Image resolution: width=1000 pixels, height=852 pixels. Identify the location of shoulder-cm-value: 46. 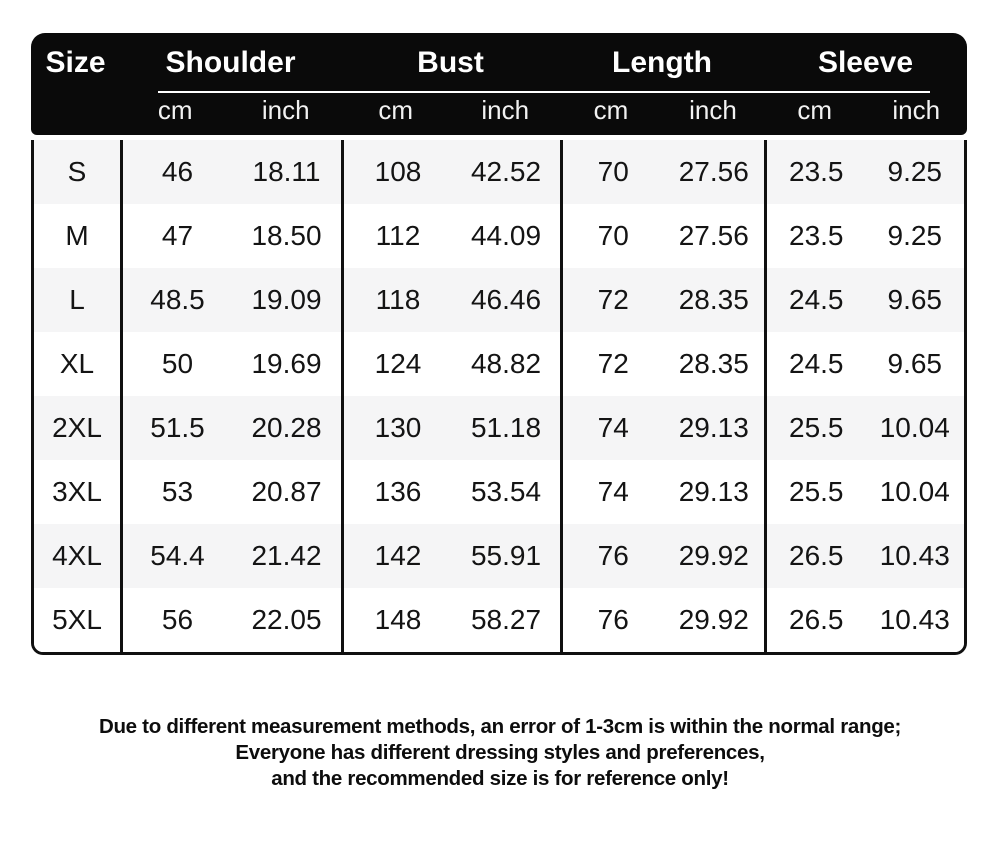
(177, 171).